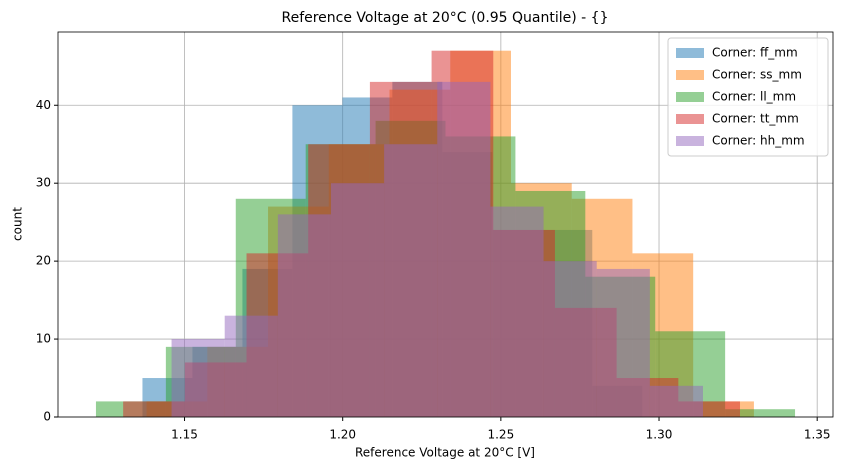 The width and height of the screenshot is (842, 470). I want to click on legend-box, so click(748, 97).